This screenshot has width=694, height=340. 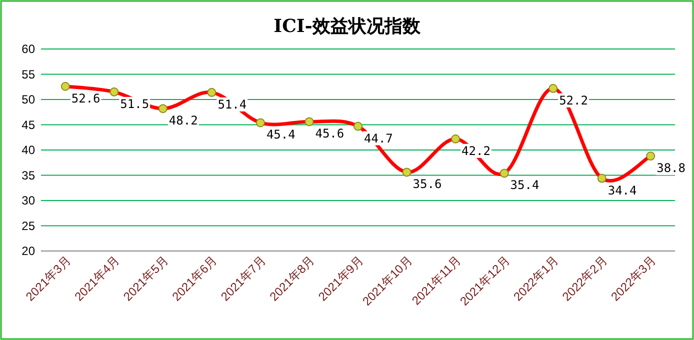 What do you see at coordinates (348, 26) in the screenshot?
I see `chart-title: ICI-效益状况指数` at bounding box center [348, 26].